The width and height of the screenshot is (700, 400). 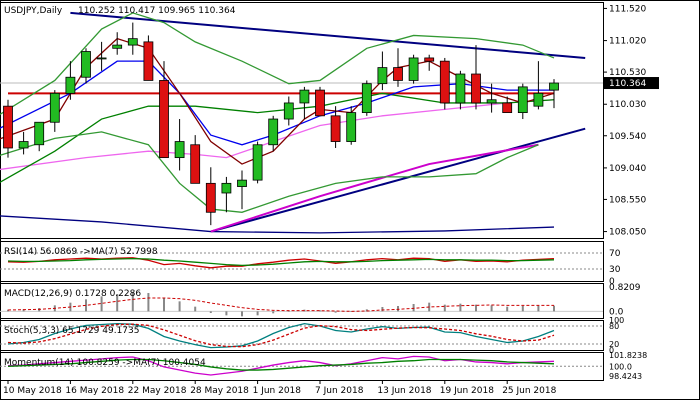 What do you see at coordinates (627, 9) in the screenshot?
I see `y-tick-label: 111.520` at bounding box center [627, 9].